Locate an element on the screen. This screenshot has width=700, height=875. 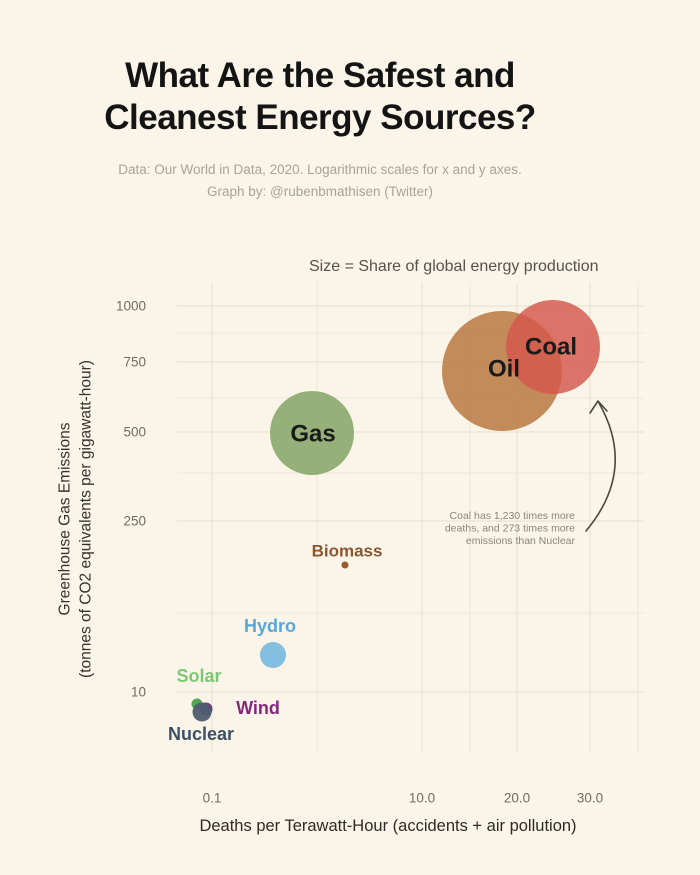
size-legend-label: Size = Share of global energy production is located at coordinates (454, 266).